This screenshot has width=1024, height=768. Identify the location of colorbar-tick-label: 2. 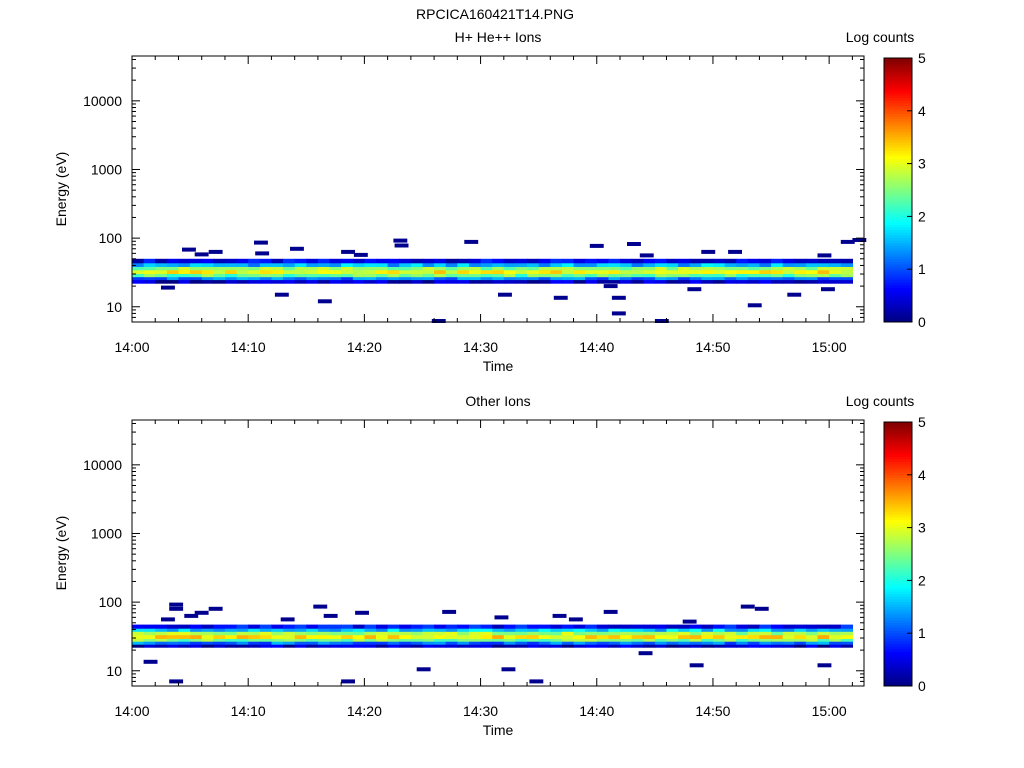
(922, 216).